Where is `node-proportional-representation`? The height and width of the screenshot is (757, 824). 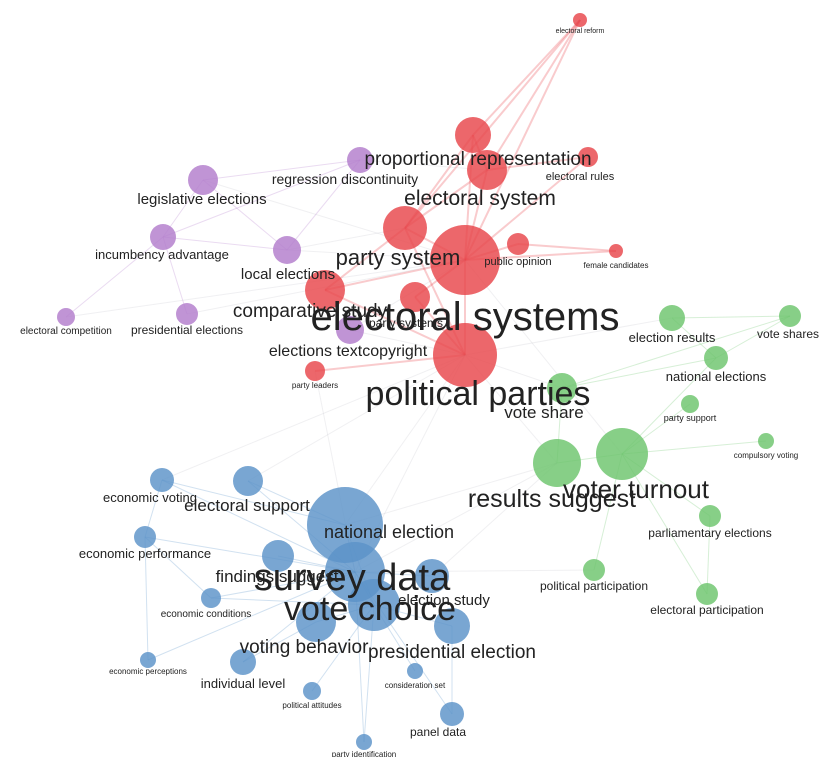
node-proportional-representation is located at coordinates (473, 135).